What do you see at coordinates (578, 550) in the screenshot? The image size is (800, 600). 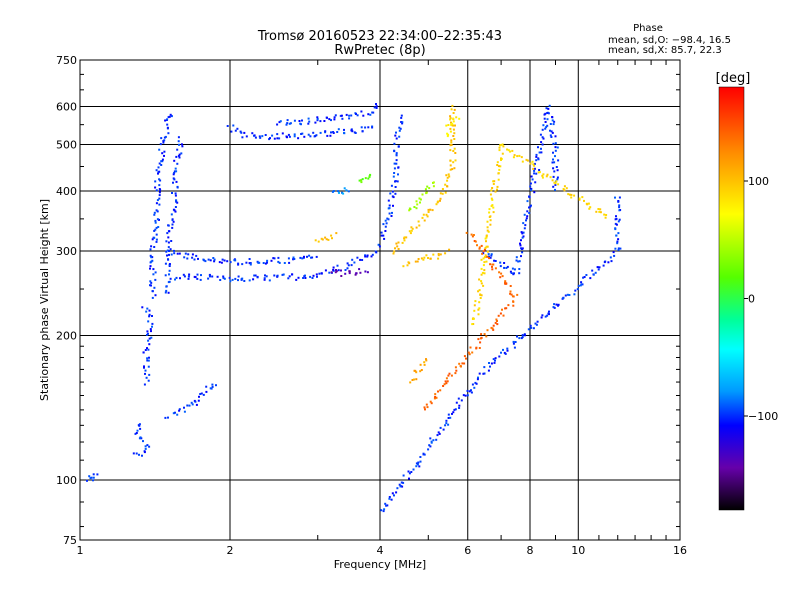 I see `x-tick-label: 10` at bounding box center [578, 550].